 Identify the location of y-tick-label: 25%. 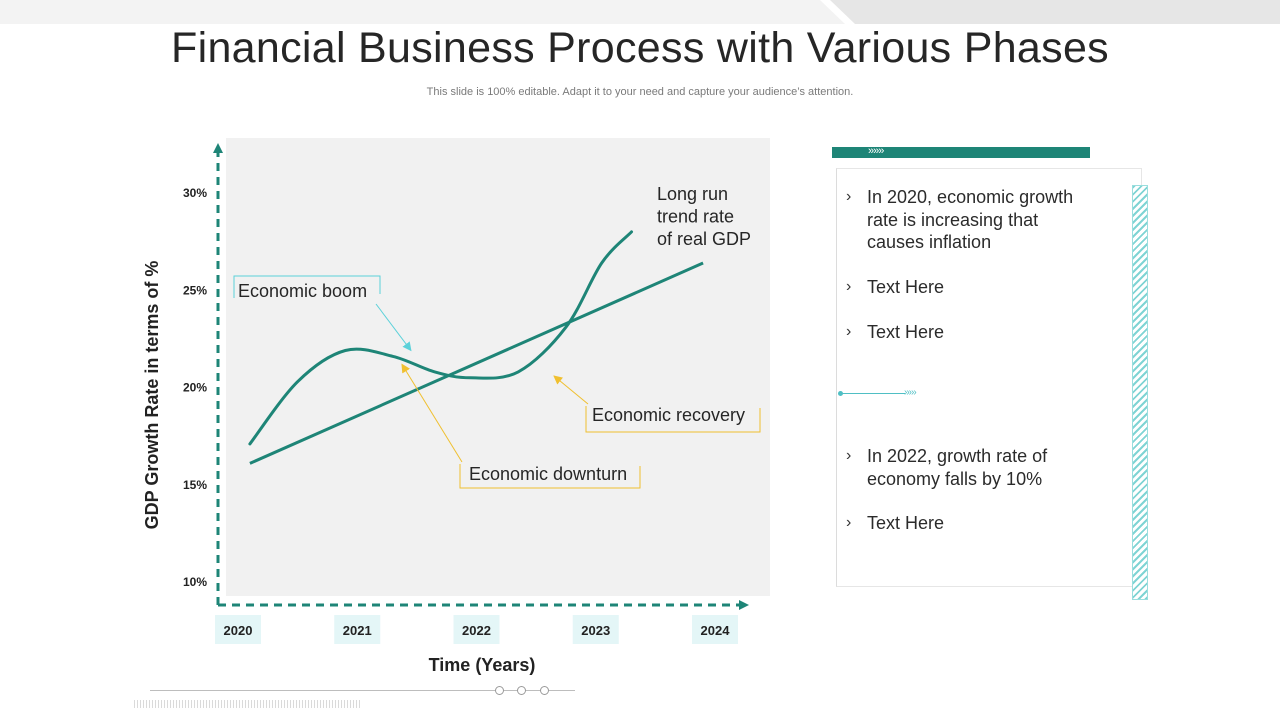
(195, 290).